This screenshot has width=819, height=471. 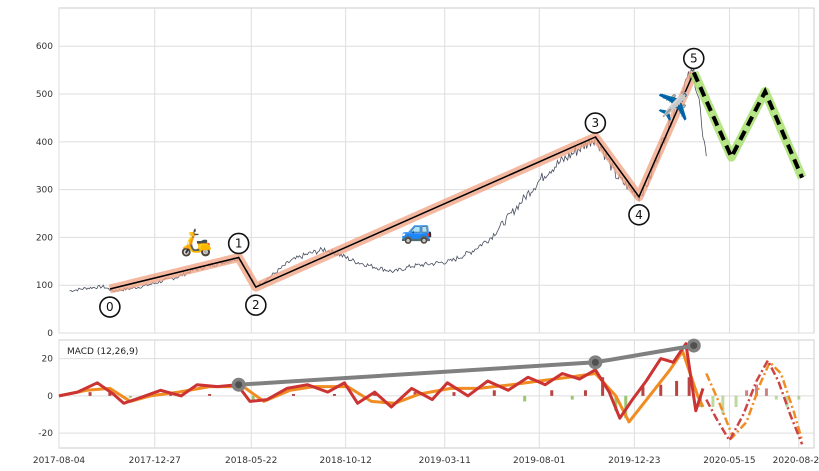 What do you see at coordinates (796, 461) in the screenshot?
I see `x-tick-label: 2020-08-28` at bounding box center [796, 461].